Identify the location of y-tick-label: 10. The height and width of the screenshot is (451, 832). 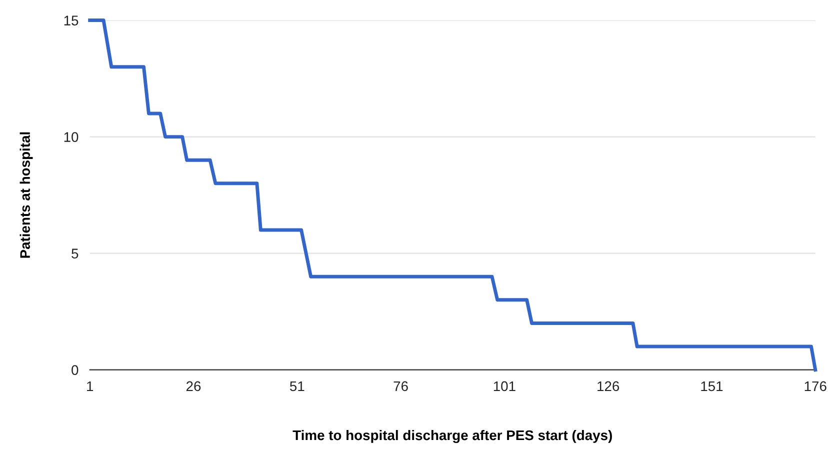
(71, 137).